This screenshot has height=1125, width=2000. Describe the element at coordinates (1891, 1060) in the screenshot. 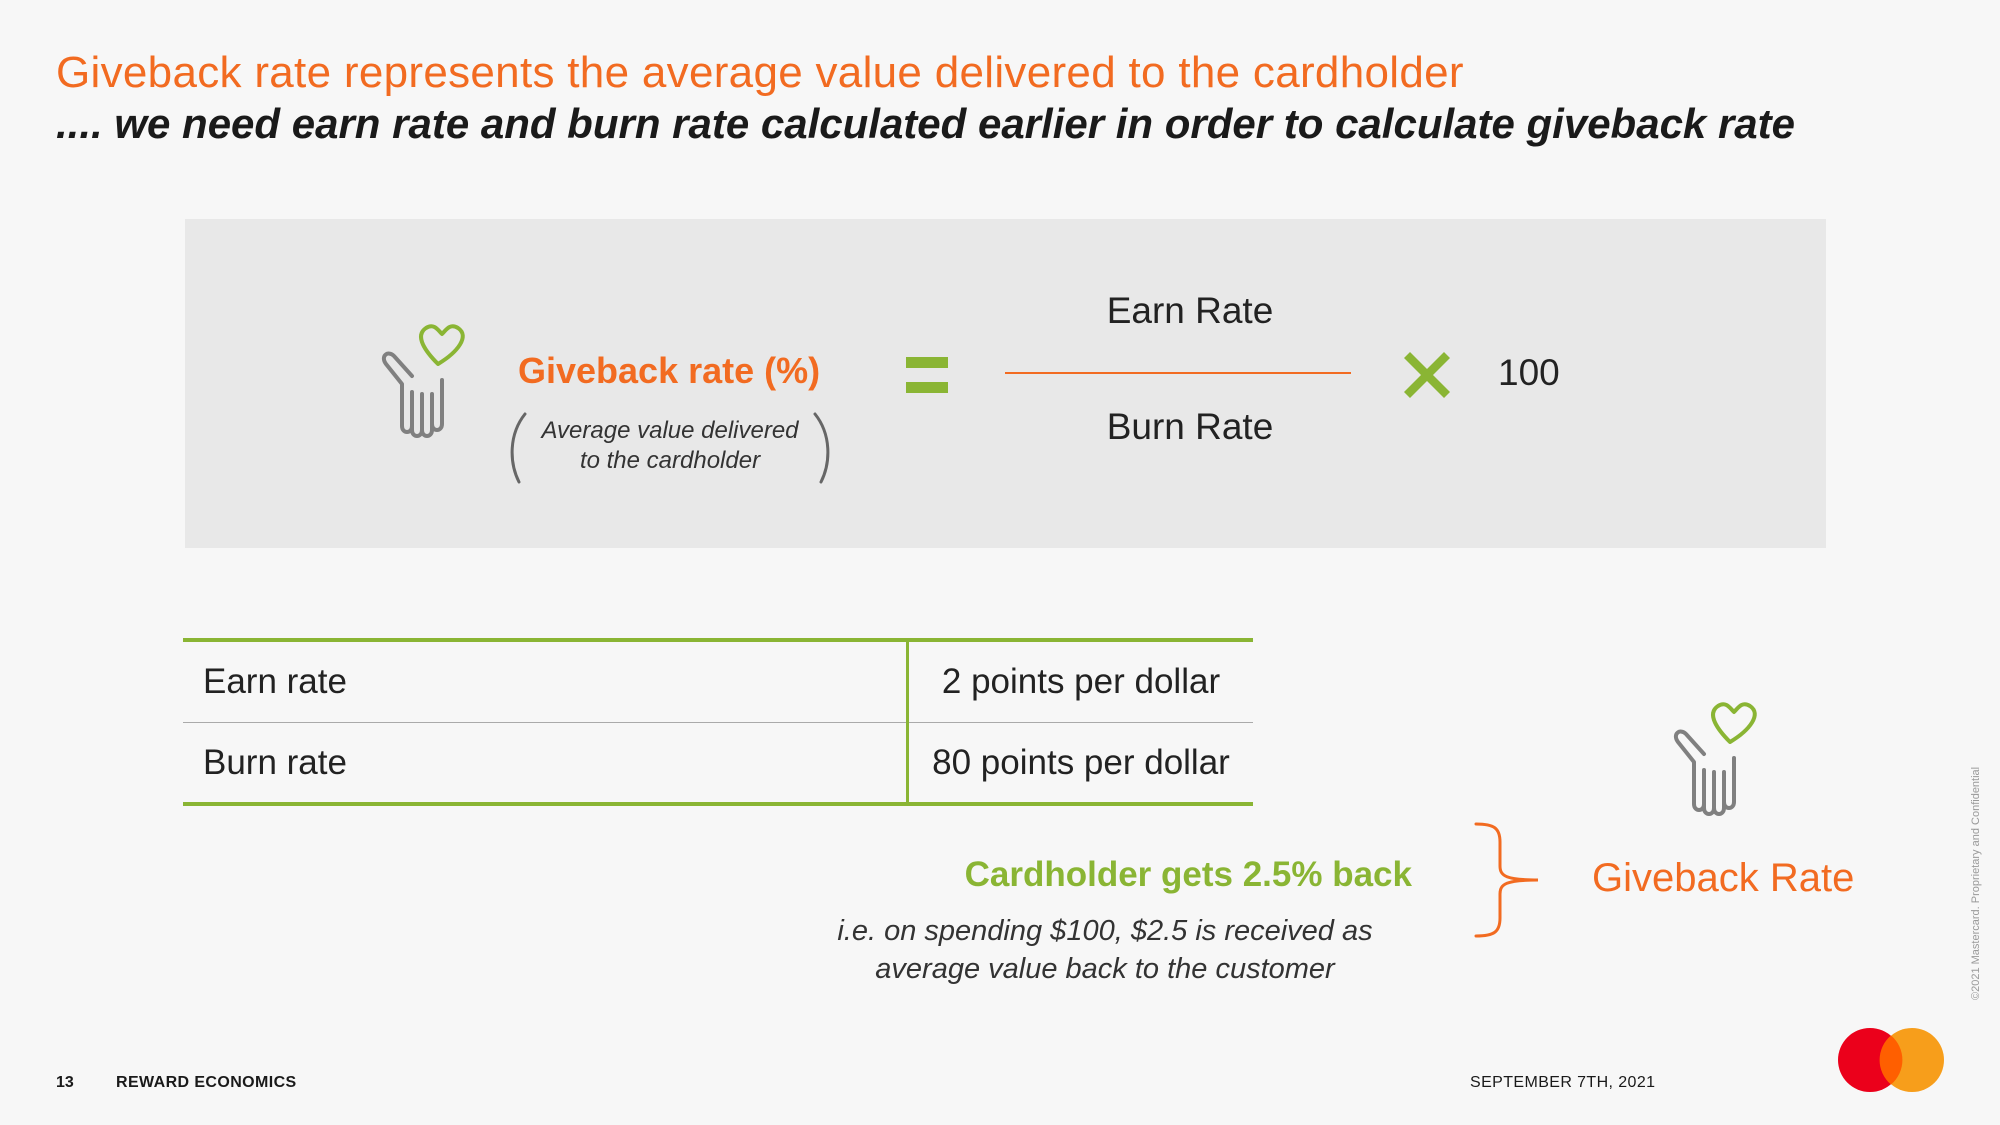

I see `mastercard-logo` at that location.